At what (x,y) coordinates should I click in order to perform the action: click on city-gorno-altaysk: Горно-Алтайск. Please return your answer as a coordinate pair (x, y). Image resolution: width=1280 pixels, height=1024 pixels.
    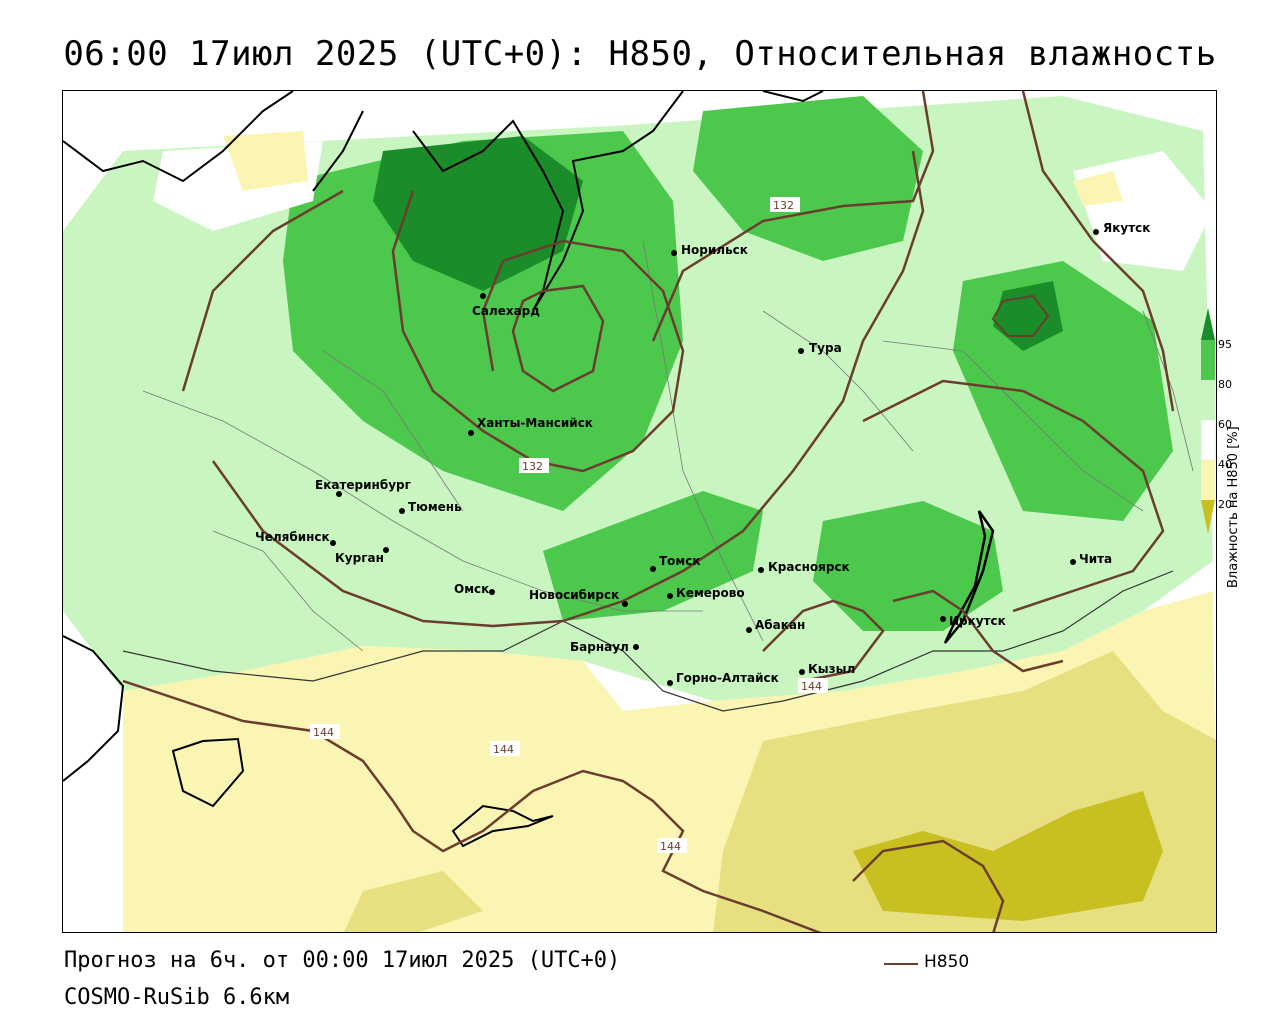
    Looking at the image, I should click on (723, 678).